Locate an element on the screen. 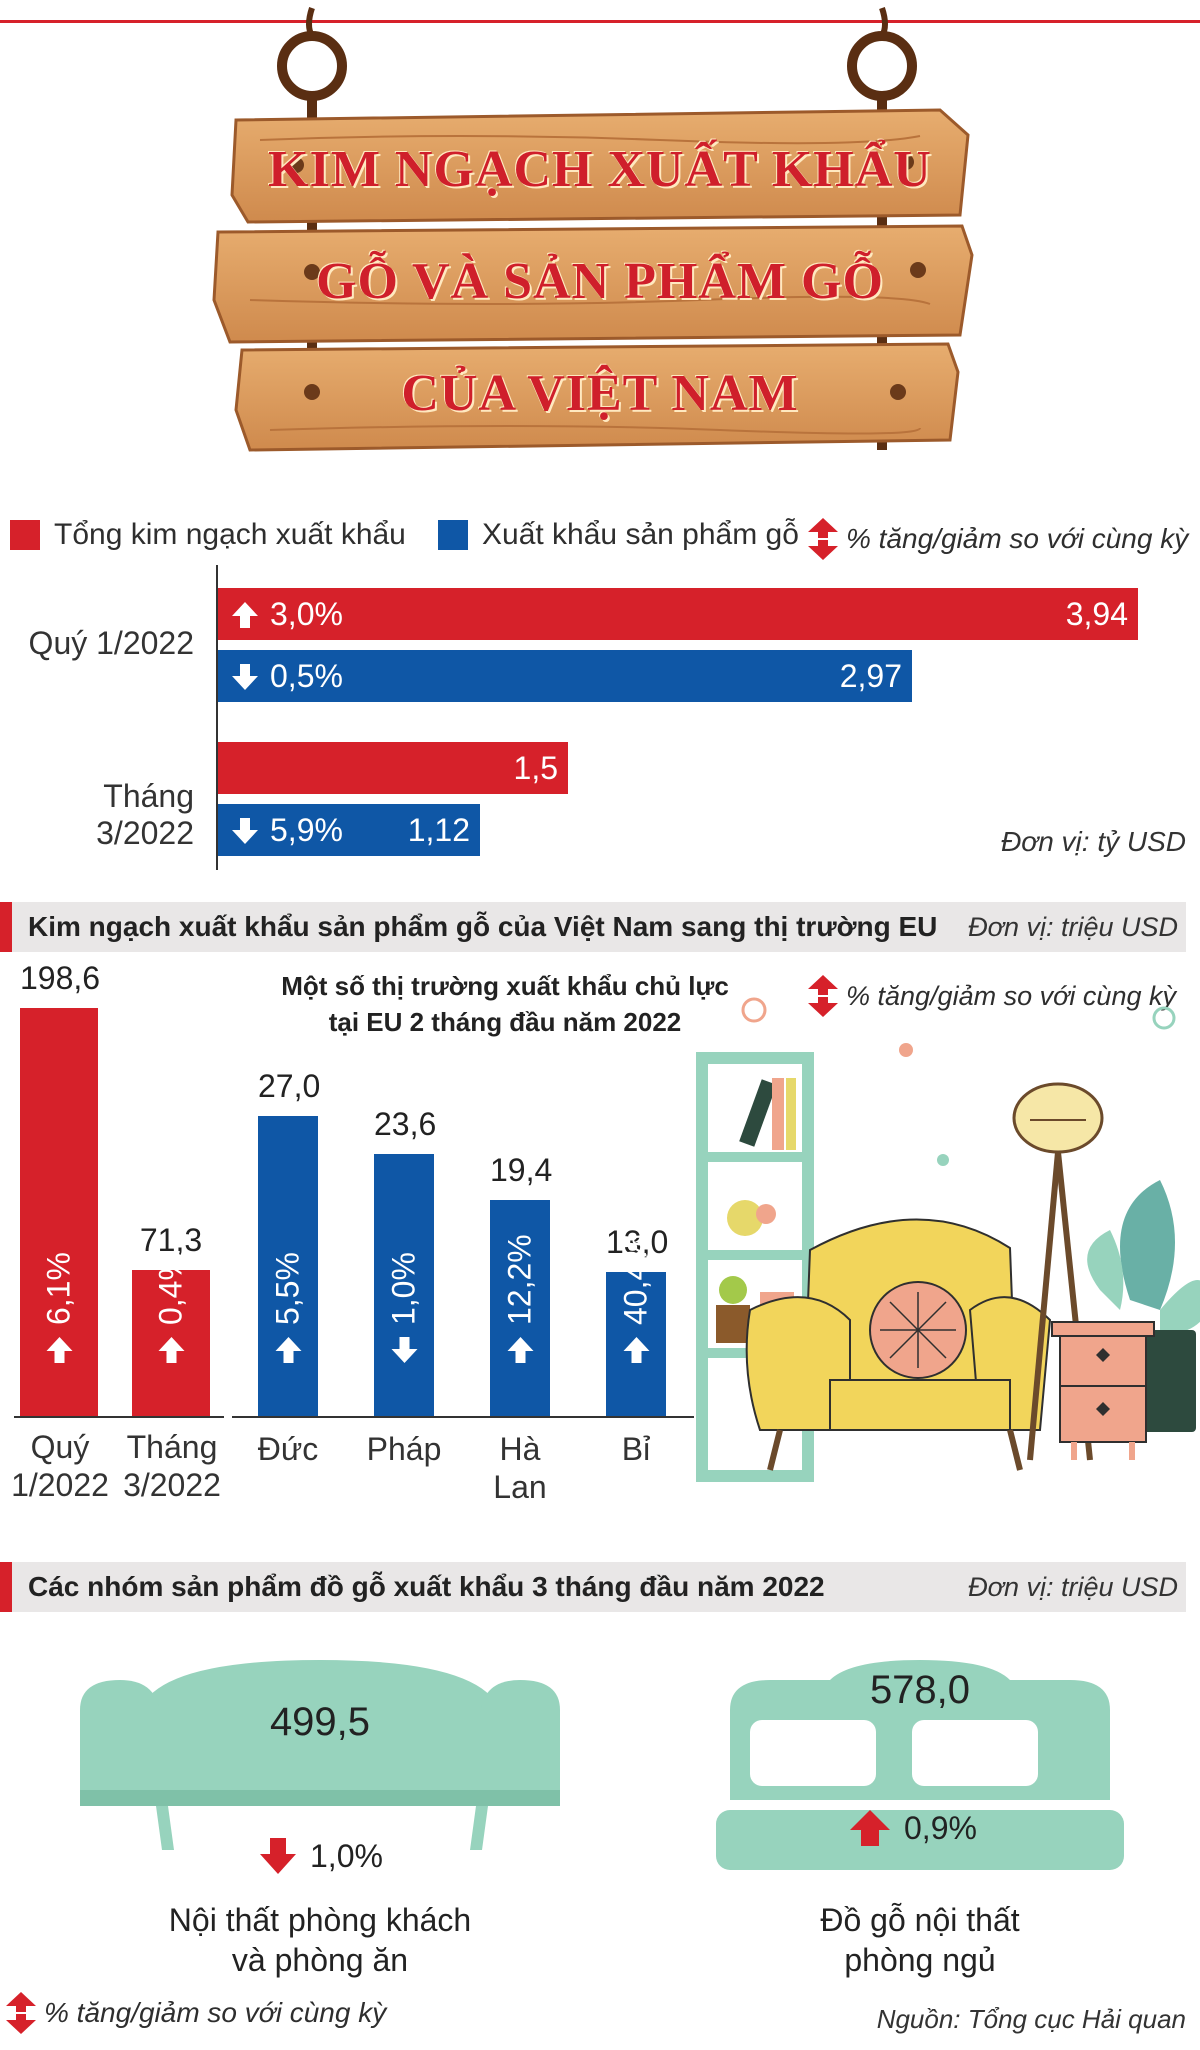 The height and width of the screenshot is (2050, 1200). market-value-label: 19,4 is located at coordinates (521, 1170).